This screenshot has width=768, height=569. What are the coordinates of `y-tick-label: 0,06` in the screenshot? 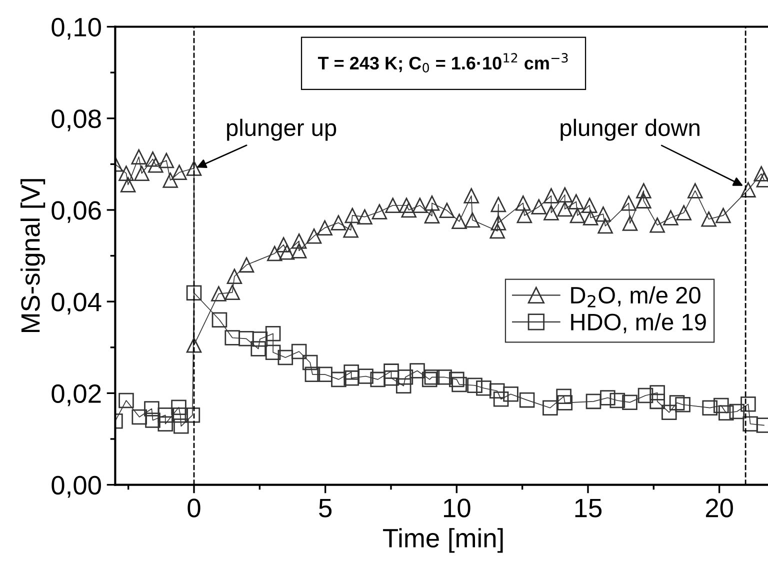 It's located at (76, 212).